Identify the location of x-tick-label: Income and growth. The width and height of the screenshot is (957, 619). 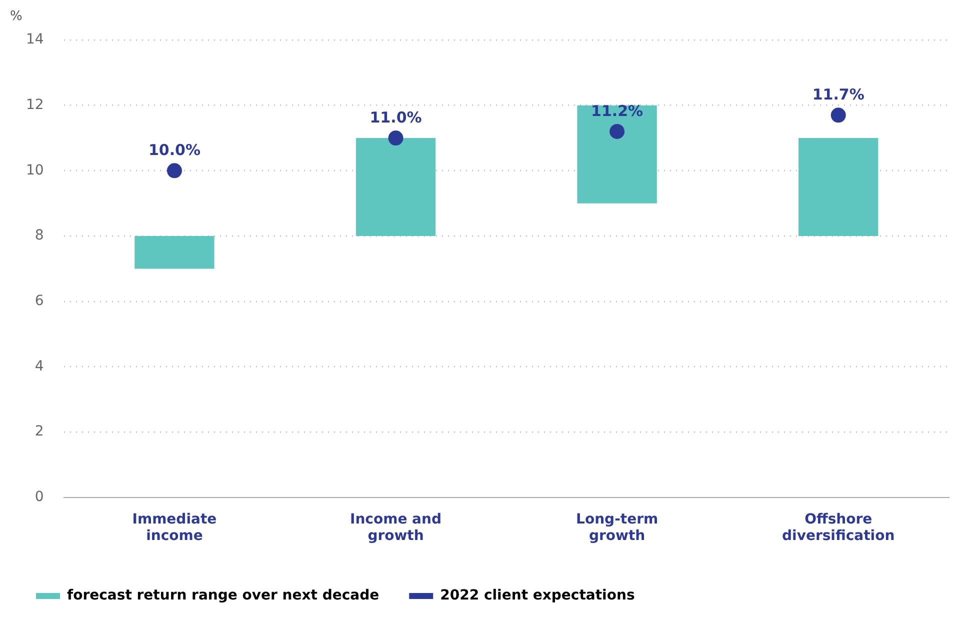
(396, 527).